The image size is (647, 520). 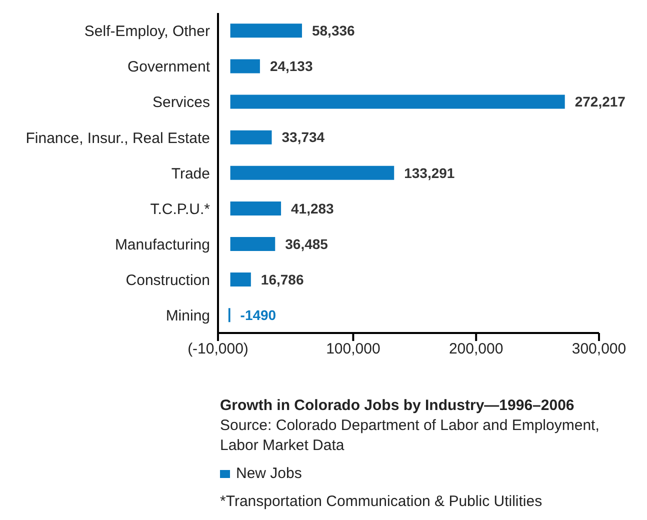 I want to click on y-tick-label: Mining, so click(x=188, y=316).